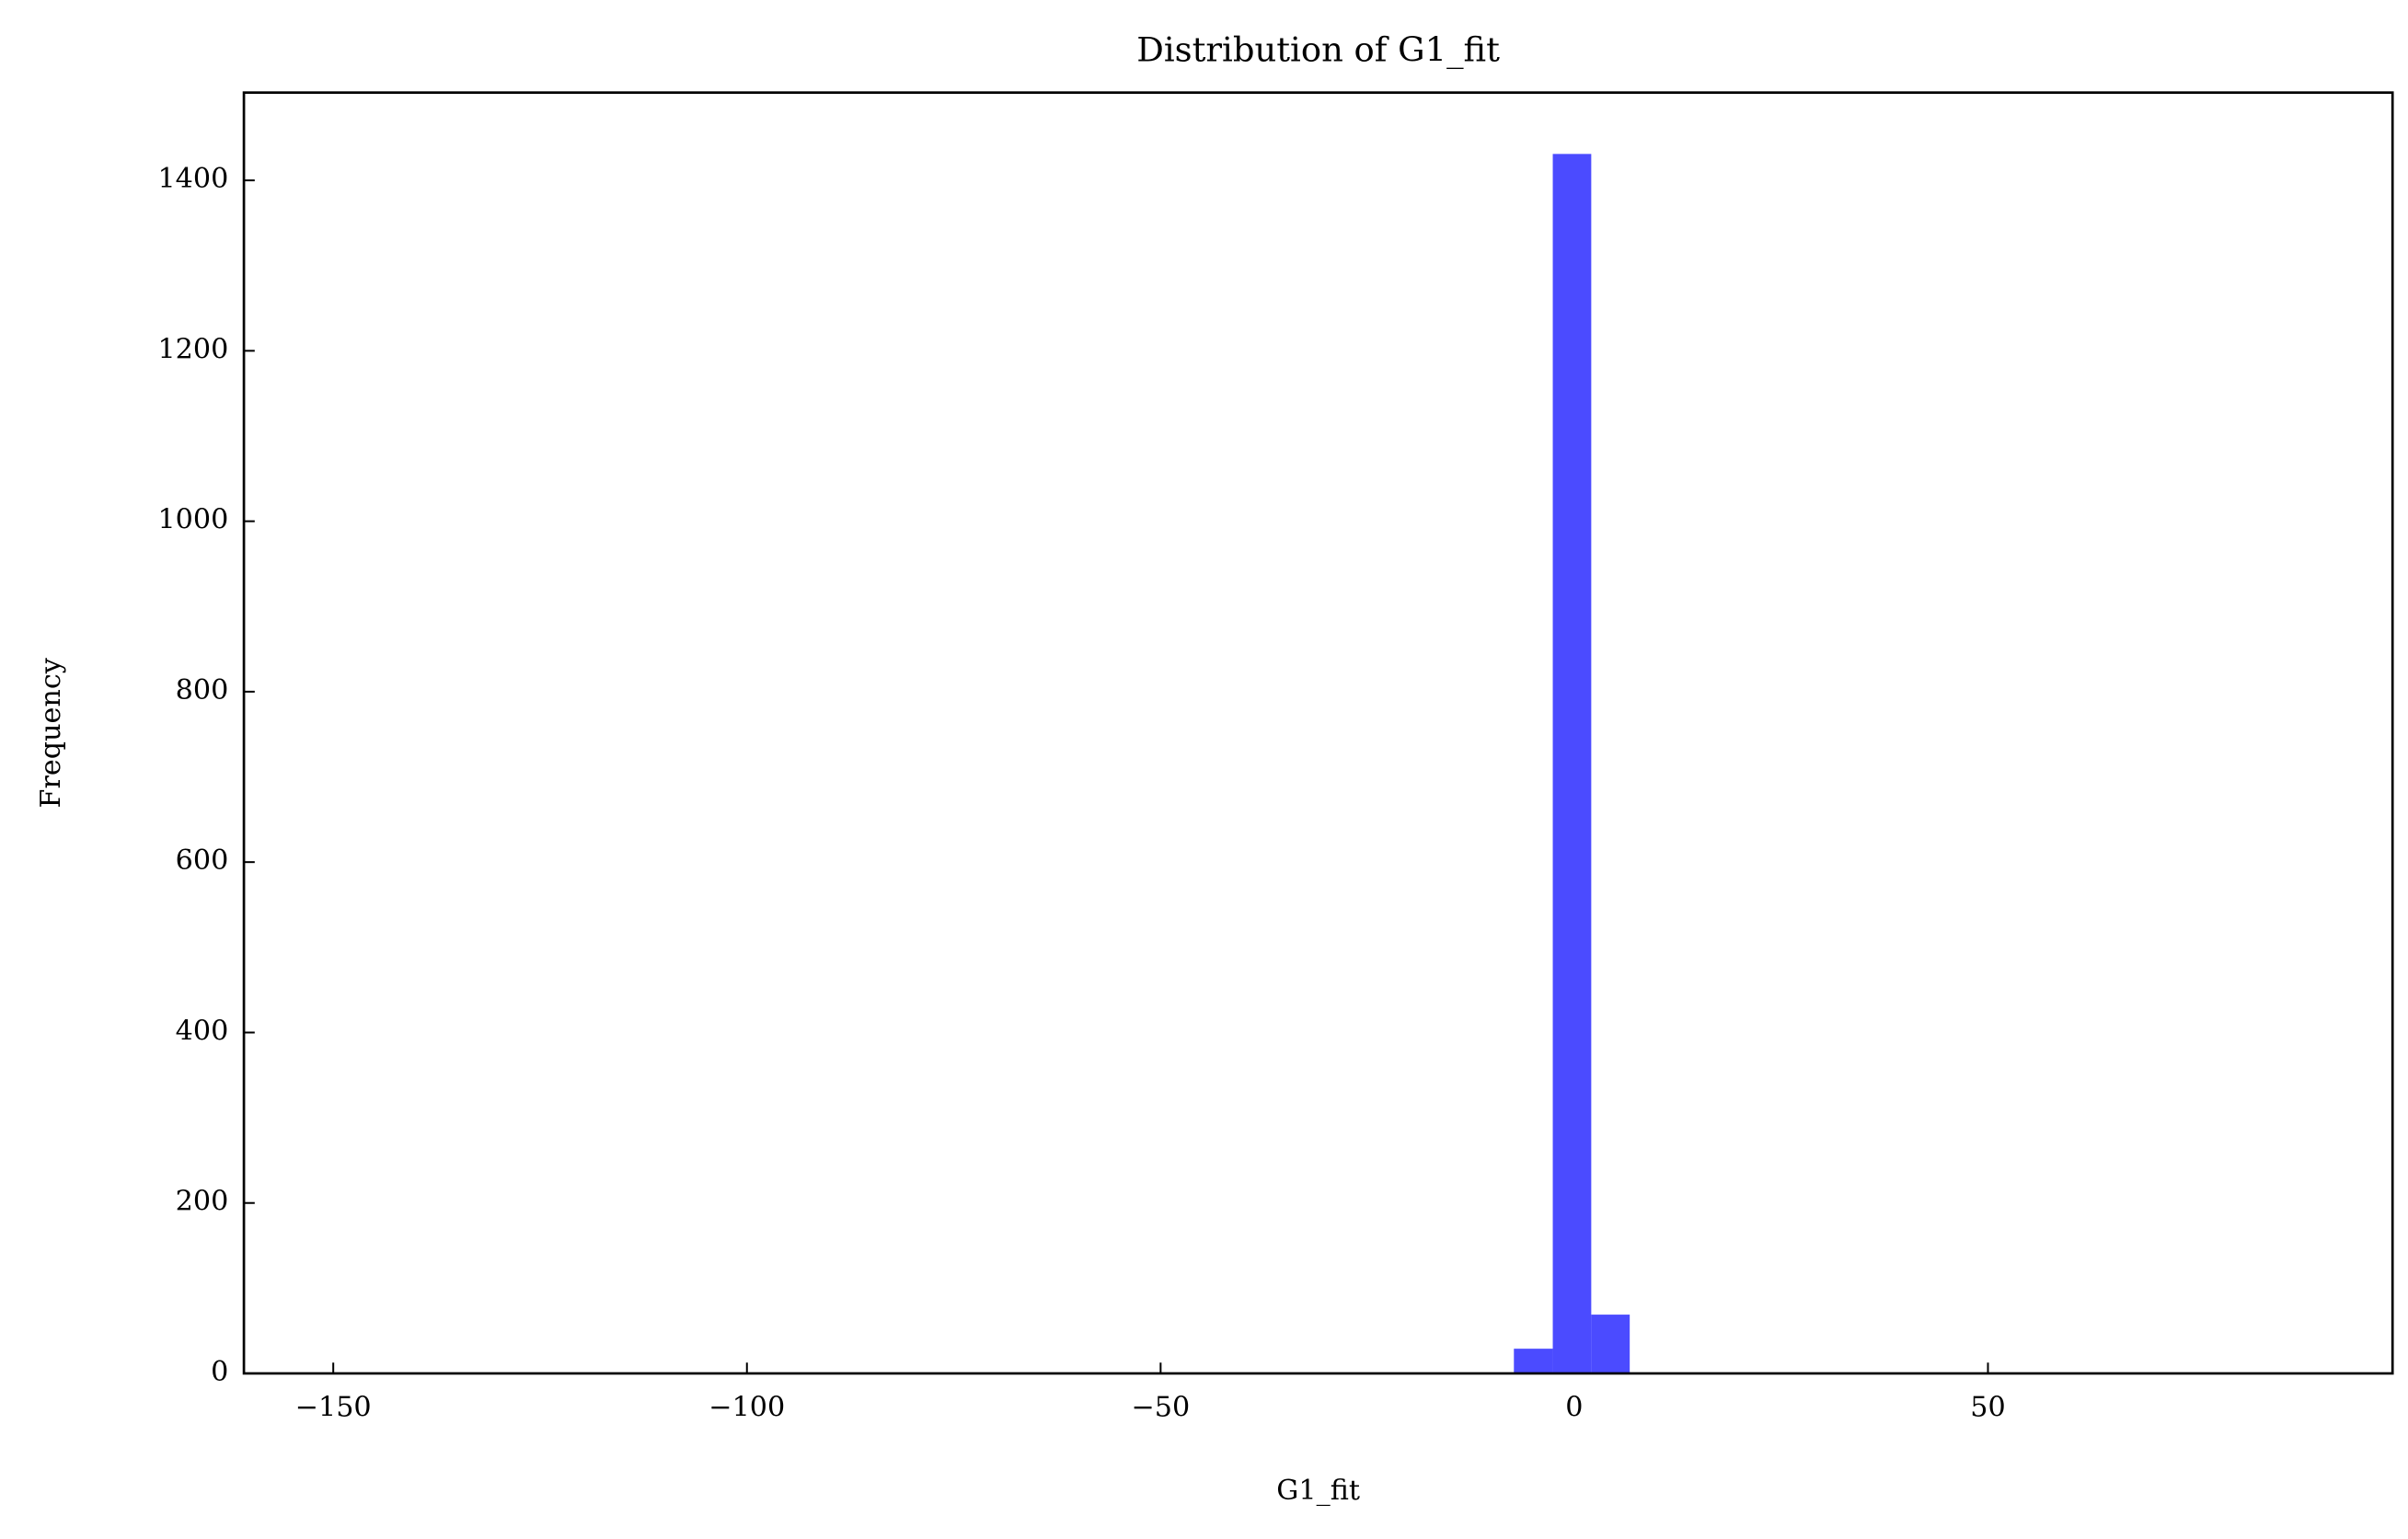  What do you see at coordinates (1318, 1491) in the screenshot?
I see `x-axis-label: G1_fit` at bounding box center [1318, 1491].